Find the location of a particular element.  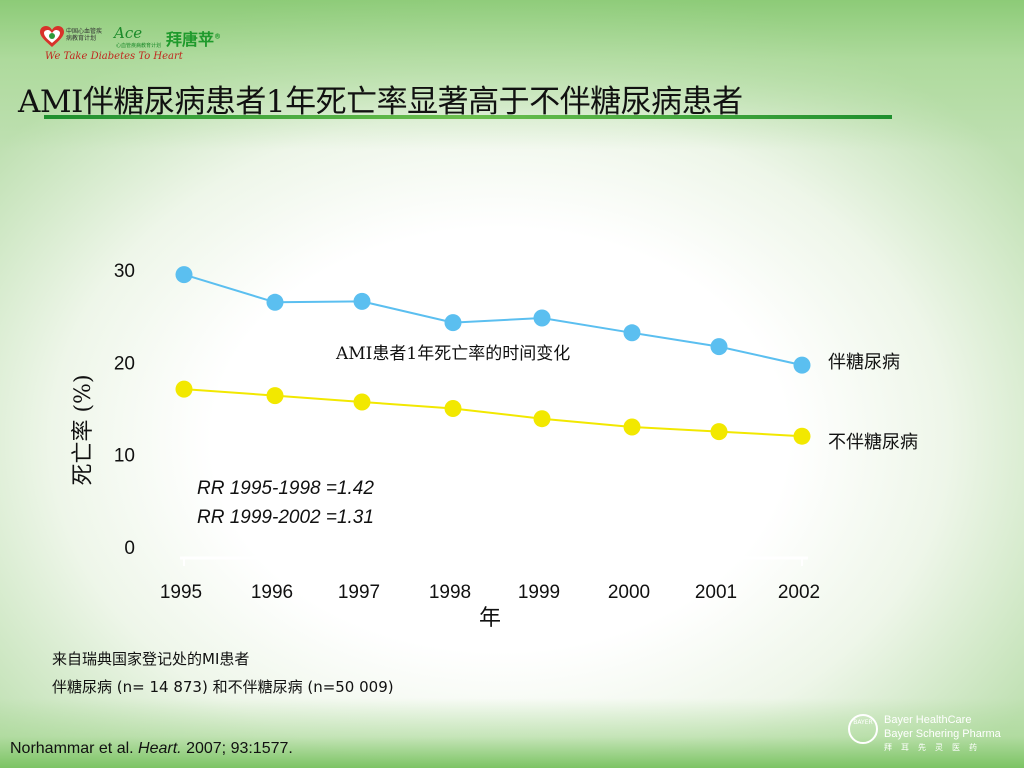

citation: Norhammar et al. Heart. 2007; 93:1577. is located at coordinates (151, 749).